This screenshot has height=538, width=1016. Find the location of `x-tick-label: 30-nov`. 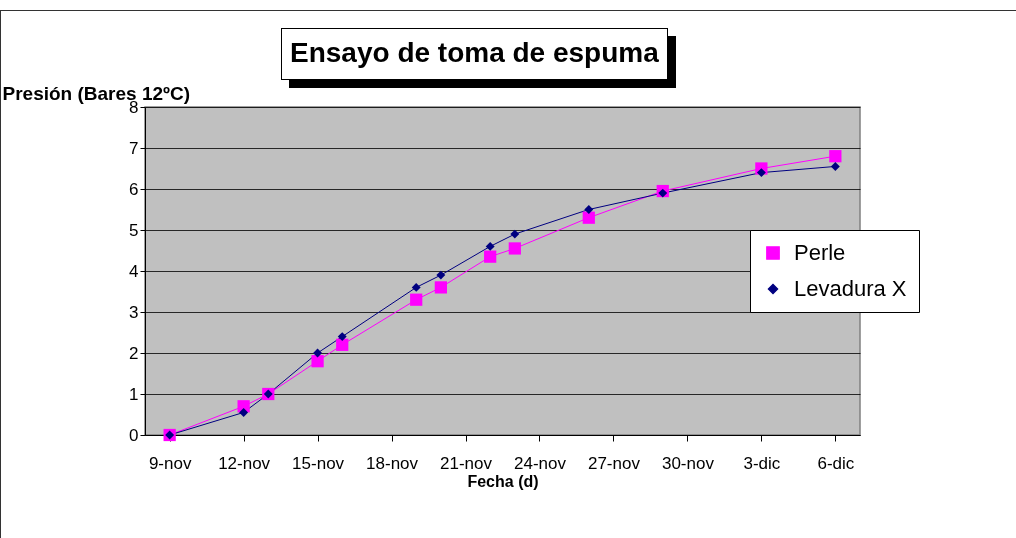

x-tick-label: 30-nov is located at coordinates (688, 463).